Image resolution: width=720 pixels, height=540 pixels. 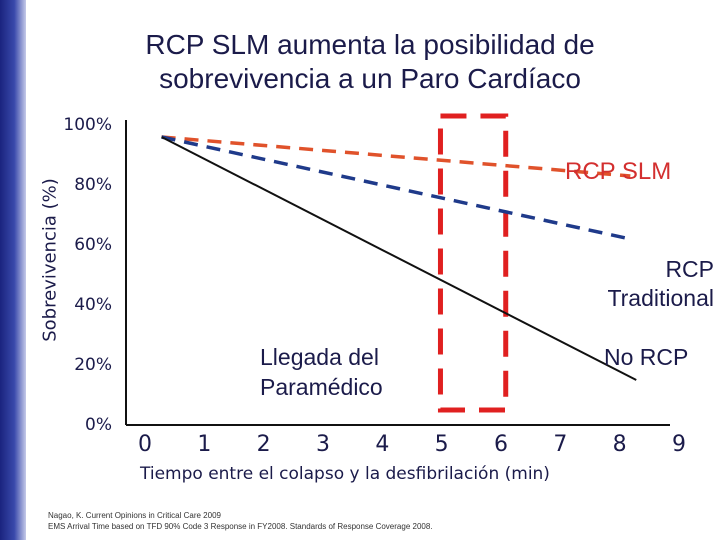 What do you see at coordinates (619, 444) in the screenshot?
I see `x-tick-label: 8` at bounding box center [619, 444].